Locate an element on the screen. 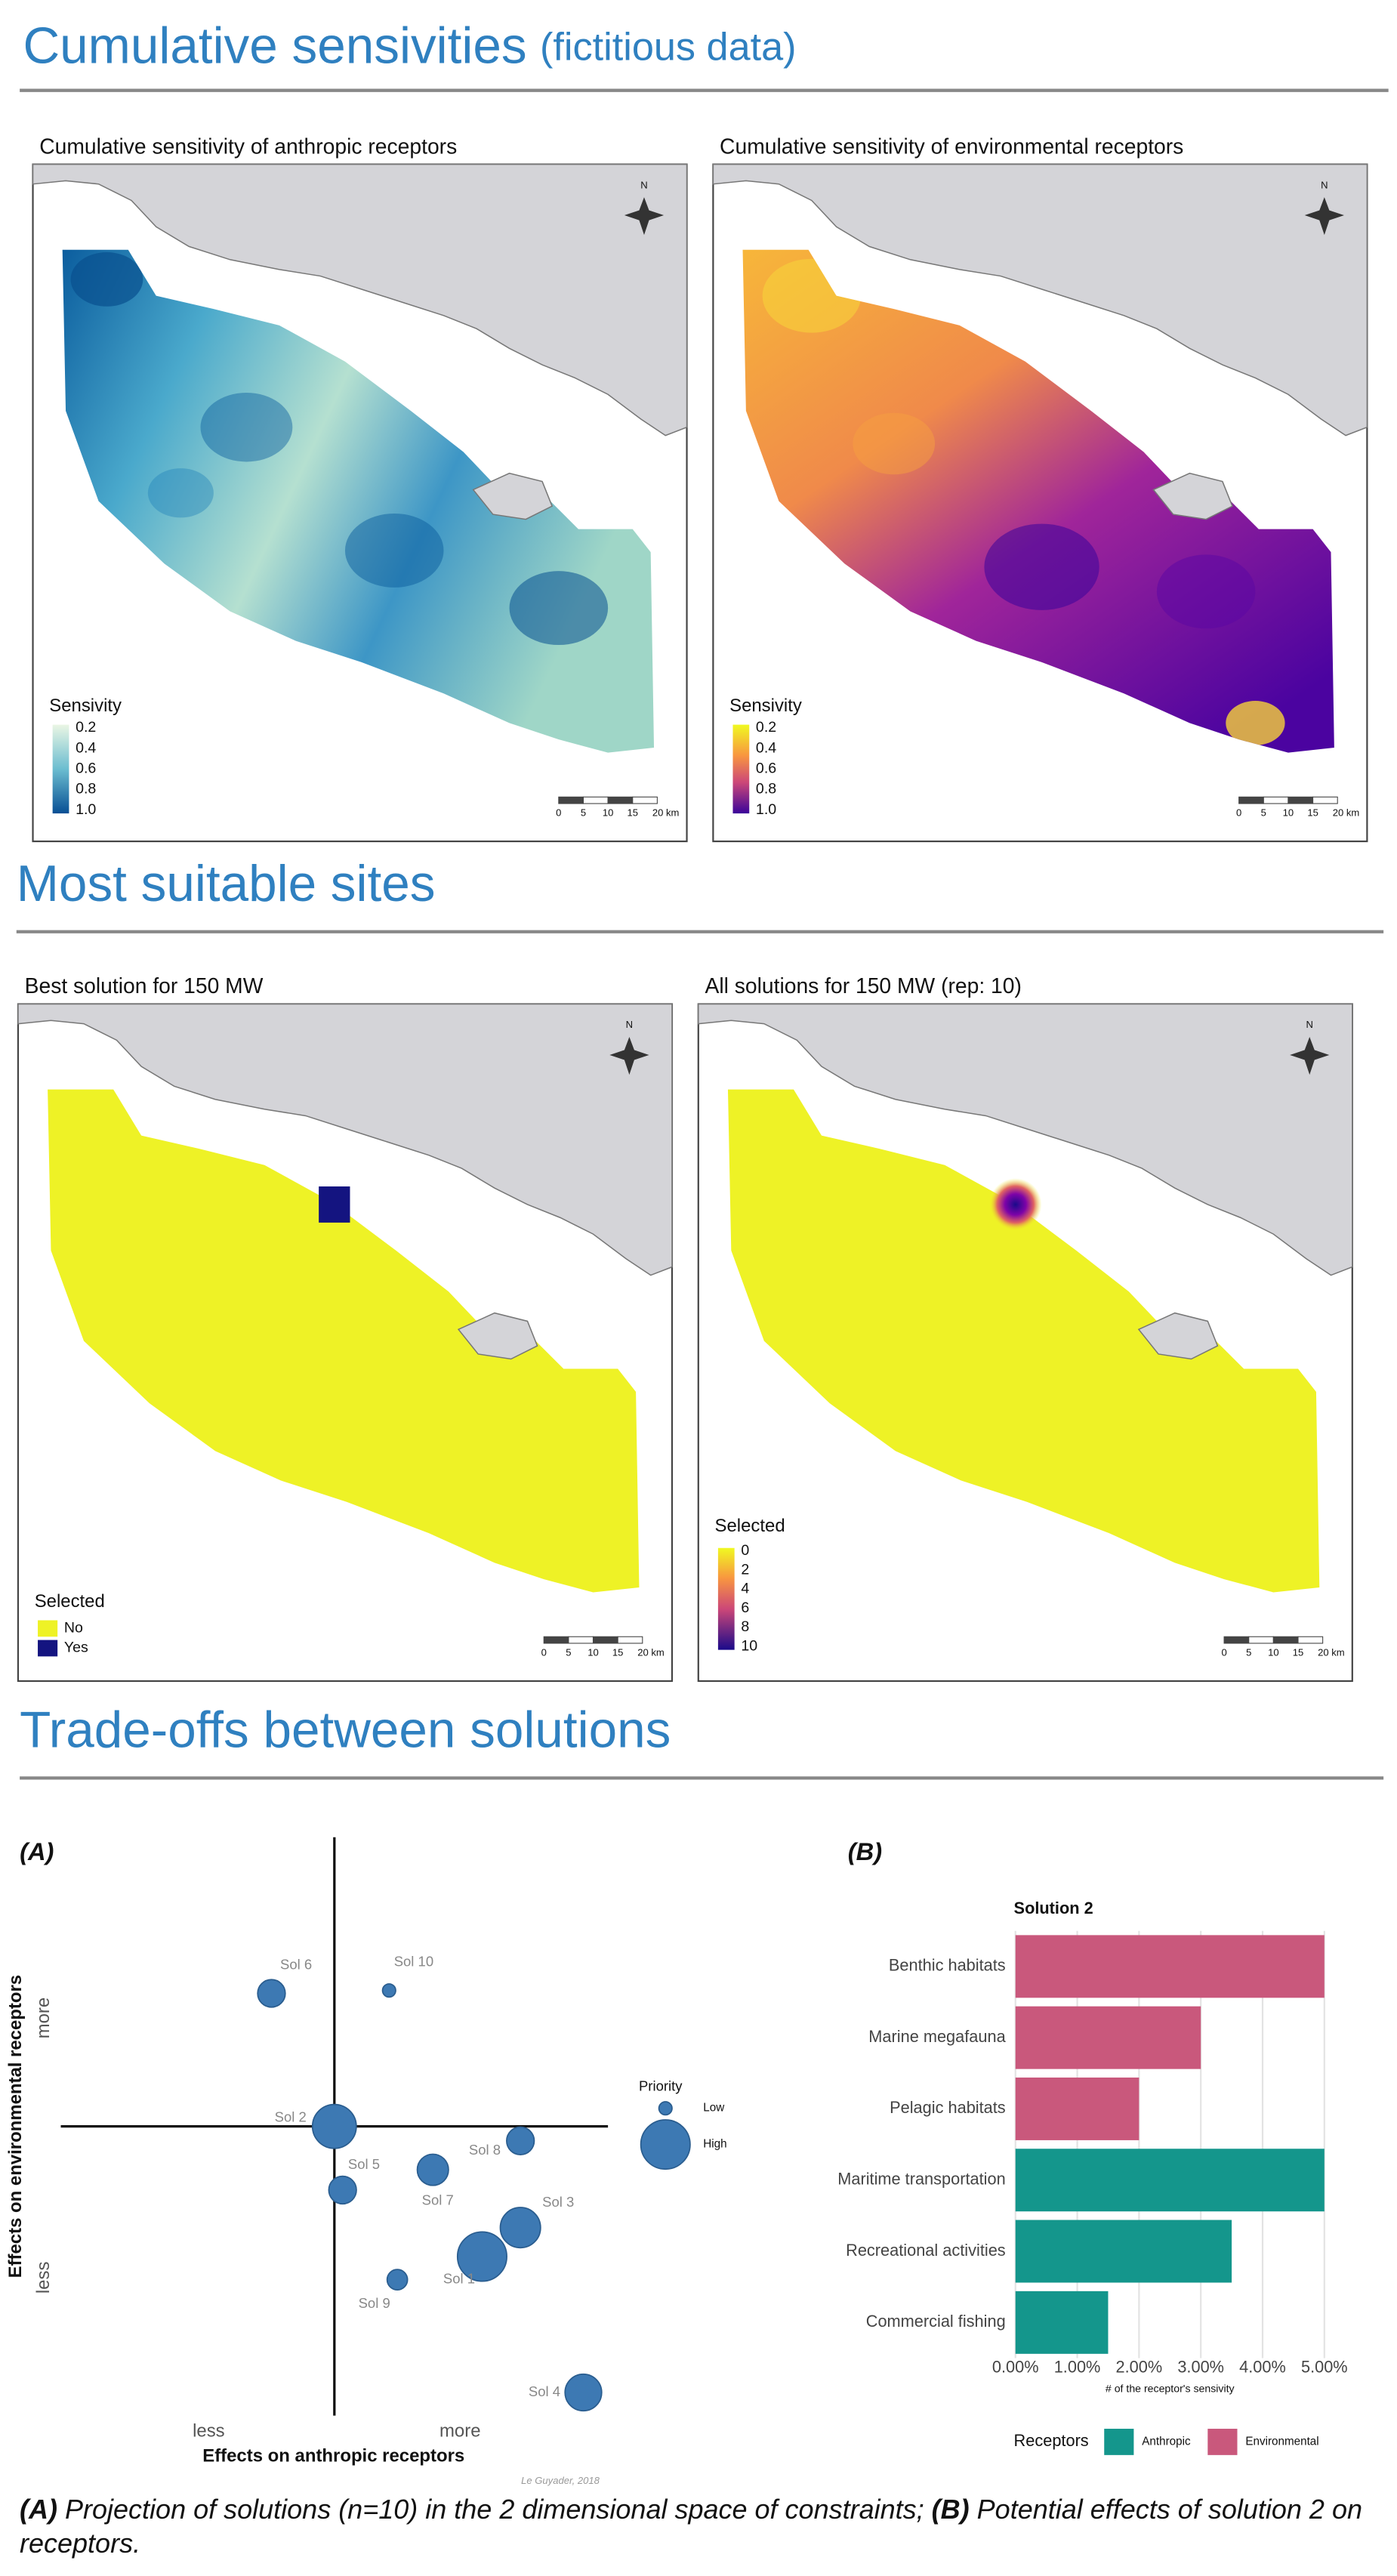 Image resolution: width=1397 pixels, height=2576 pixels. y-tick-label: Marine megafauna is located at coordinates (937, 2036).